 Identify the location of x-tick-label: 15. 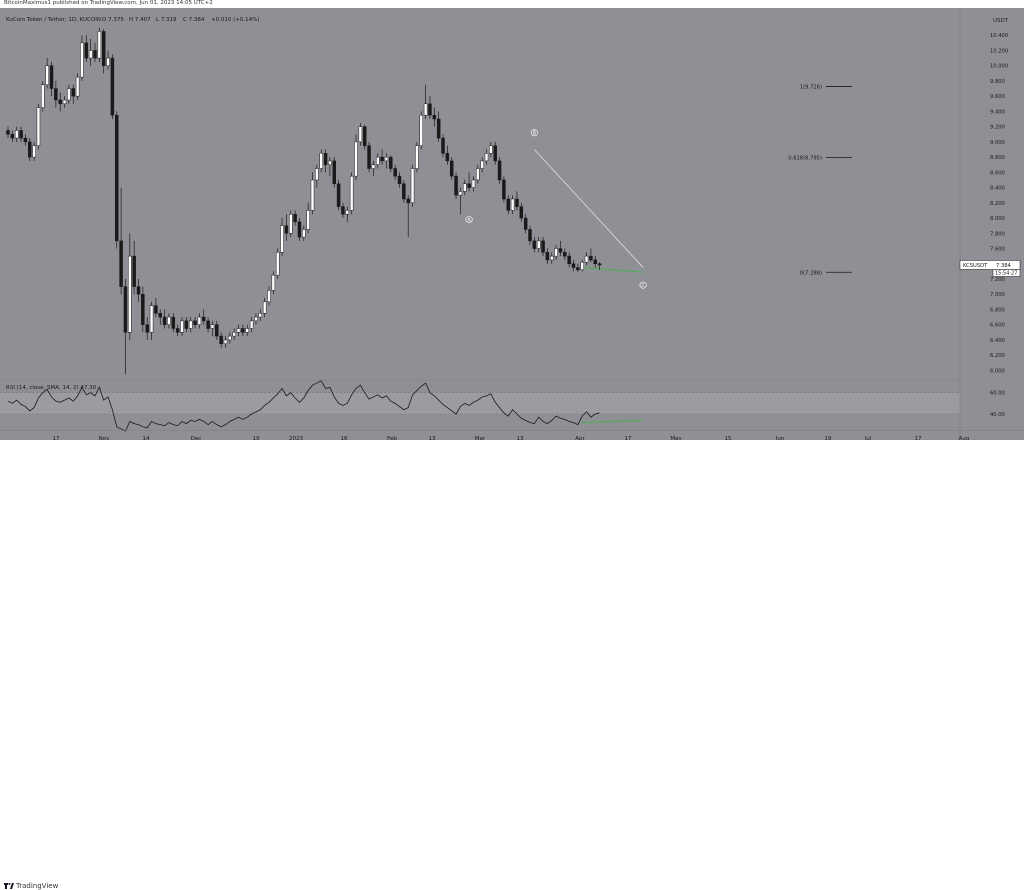
(728, 438).